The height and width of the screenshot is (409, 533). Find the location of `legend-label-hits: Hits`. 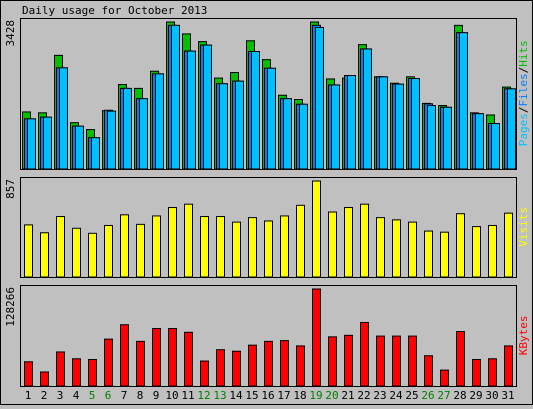

legend-label-hits: Hits is located at coordinates (523, 53).